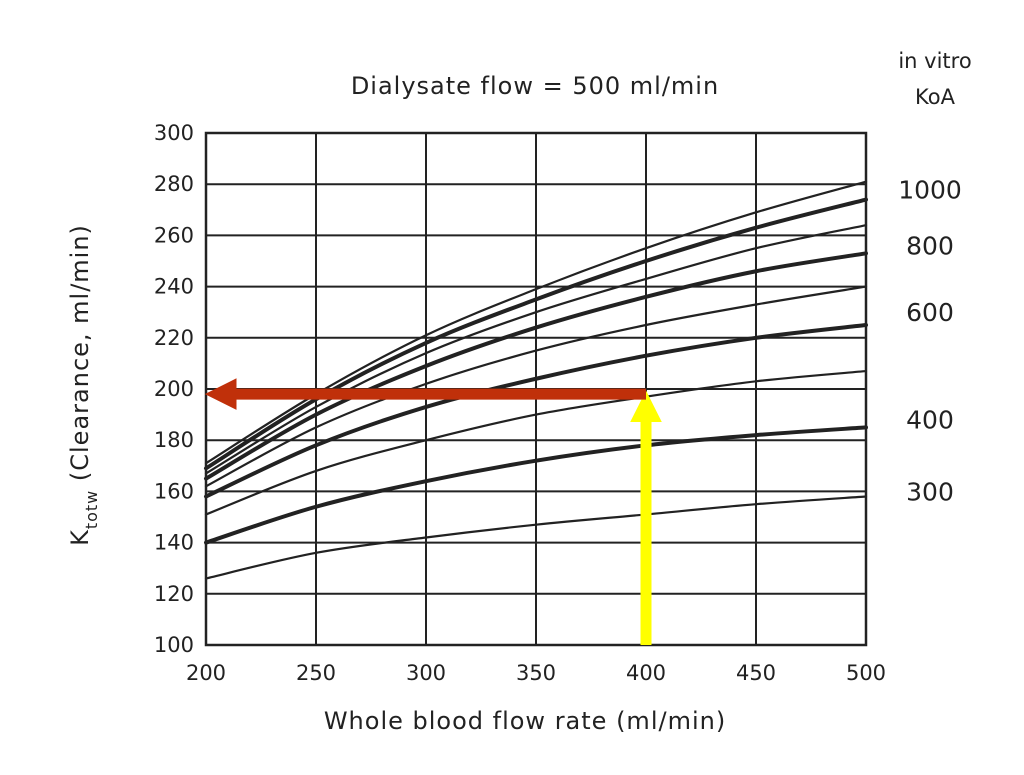  What do you see at coordinates (174, 338) in the screenshot?
I see `y-tick-label-220: 220` at bounding box center [174, 338].